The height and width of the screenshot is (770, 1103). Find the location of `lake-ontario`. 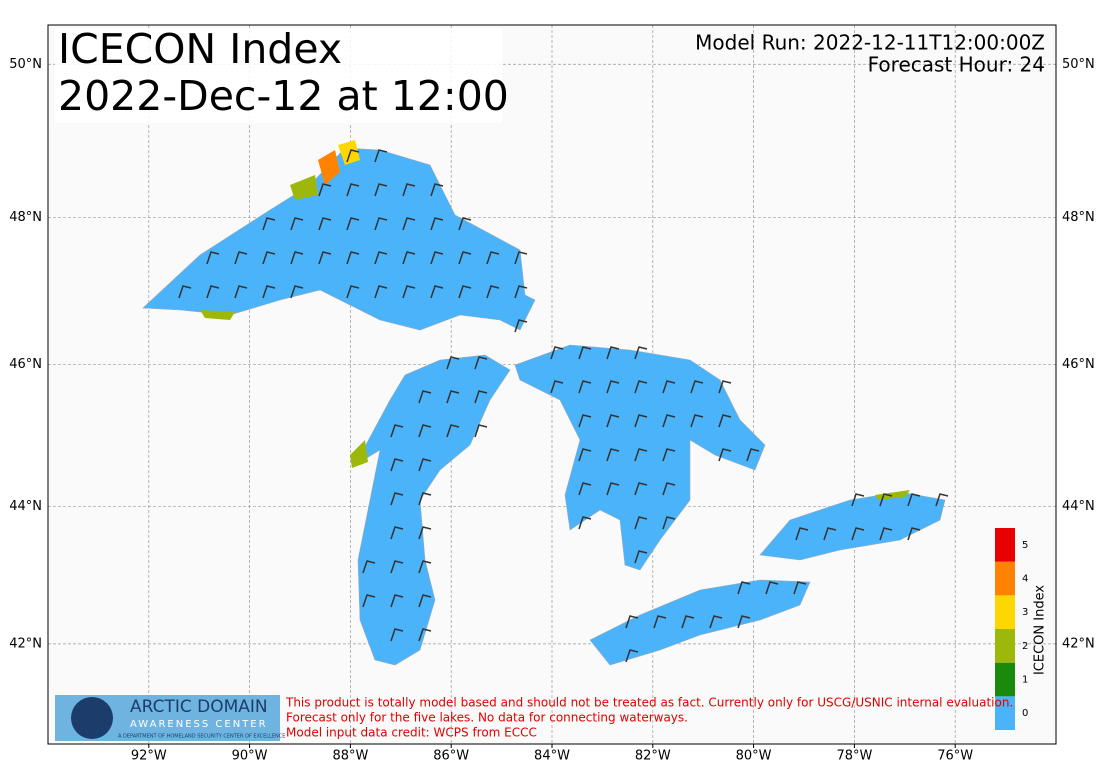

lake-ontario is located at coordinates (852, 526).